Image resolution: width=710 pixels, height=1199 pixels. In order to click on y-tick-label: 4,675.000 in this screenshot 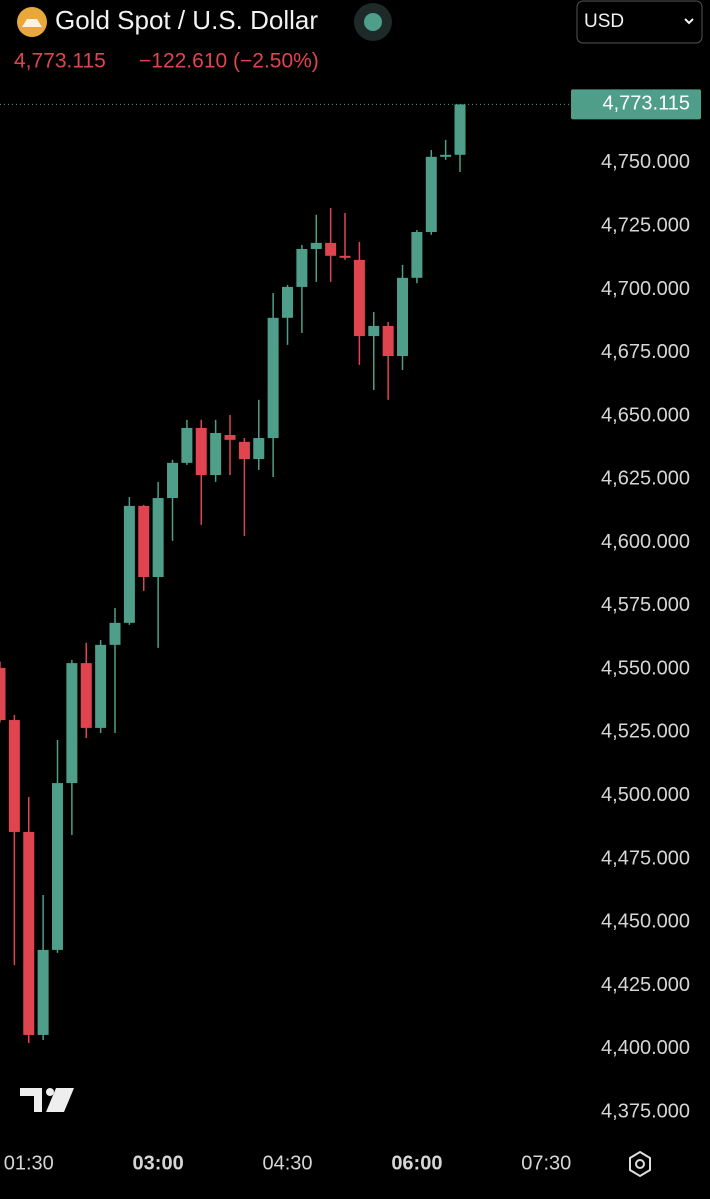, I will do `click(645, 352)`.